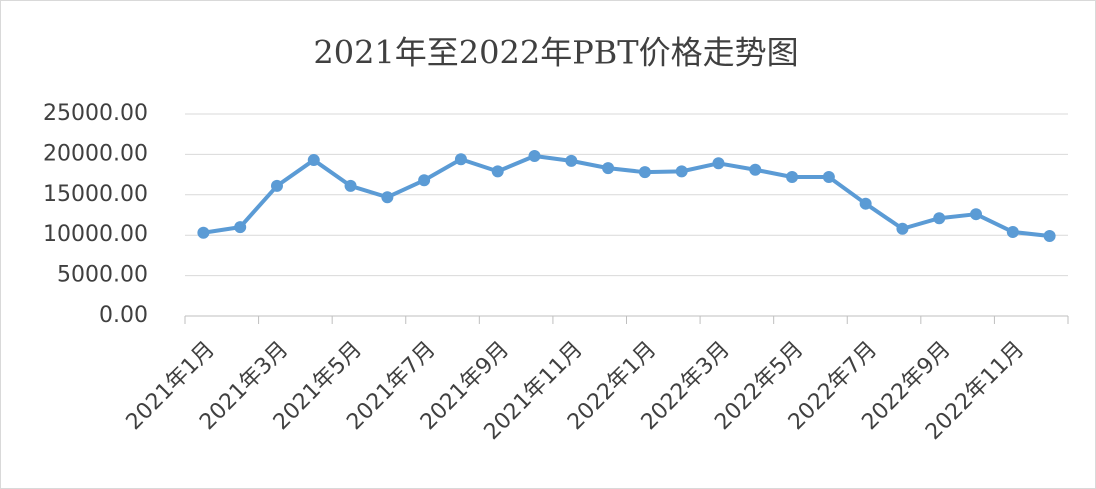 The height and width of the screenshot is (489, 1096). Describe the element at coordinates (95, 113) in the screenshot. I see `y-tick-label: 25000.00` at that location.